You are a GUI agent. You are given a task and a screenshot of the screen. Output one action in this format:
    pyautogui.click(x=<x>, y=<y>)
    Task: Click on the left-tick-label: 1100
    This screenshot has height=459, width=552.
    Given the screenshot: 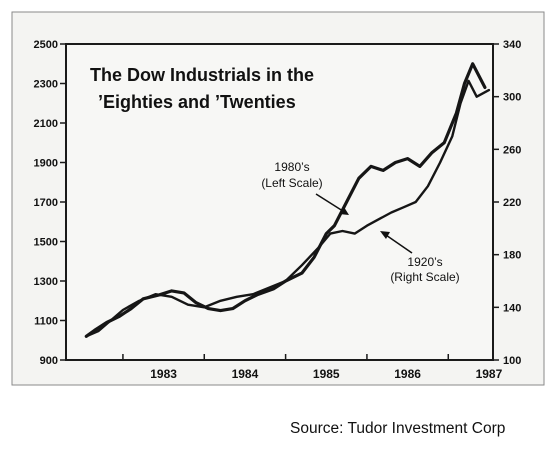 What is the action you would take?
    pyautogui.click(x=46, y=322)
    